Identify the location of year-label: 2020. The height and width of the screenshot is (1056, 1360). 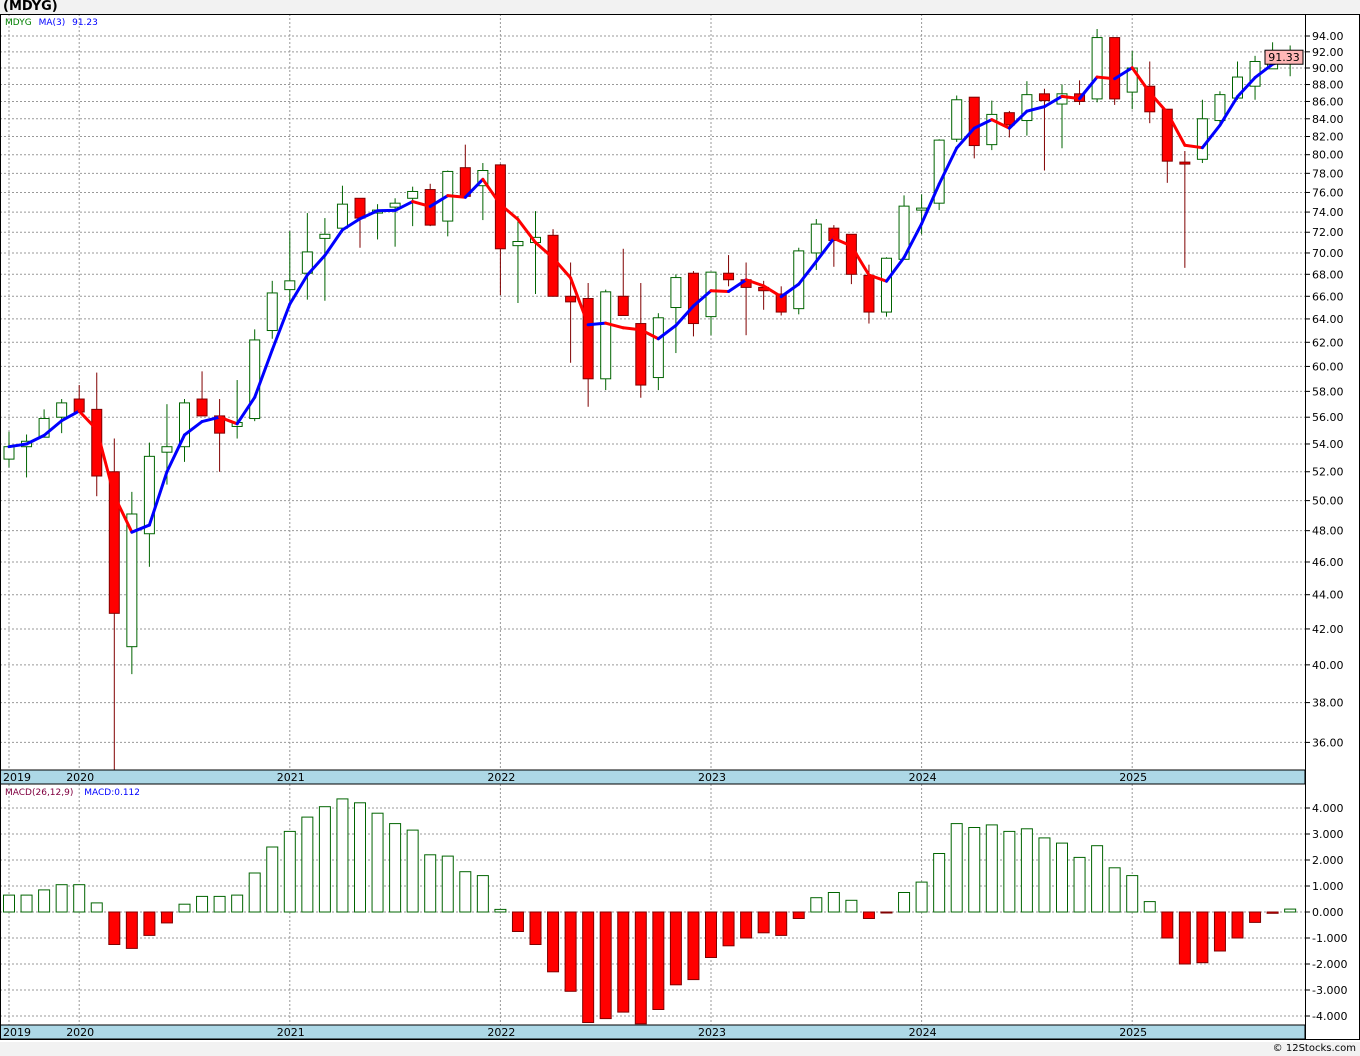
(80, 777).